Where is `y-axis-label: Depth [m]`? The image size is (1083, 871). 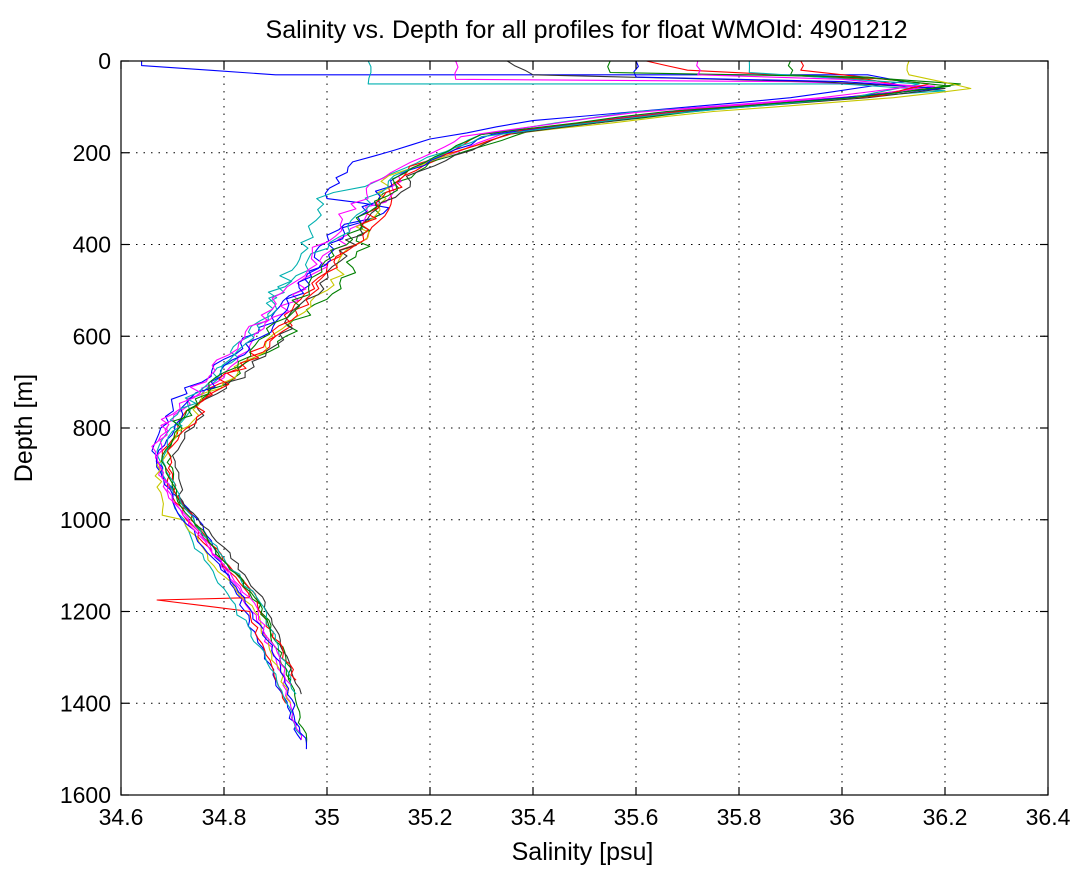 y-axis-label: Depth [m] is located at coordinates (24, 428).